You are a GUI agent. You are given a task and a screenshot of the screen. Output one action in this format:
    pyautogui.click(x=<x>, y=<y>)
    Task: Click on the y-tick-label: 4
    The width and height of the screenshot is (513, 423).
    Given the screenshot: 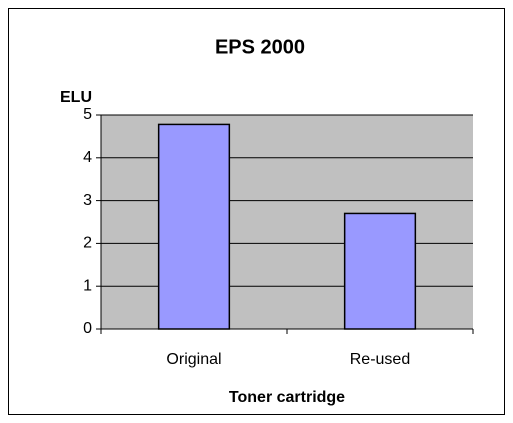 What is the action you would take?
    pyautogui.click(x=87, y=157)
    